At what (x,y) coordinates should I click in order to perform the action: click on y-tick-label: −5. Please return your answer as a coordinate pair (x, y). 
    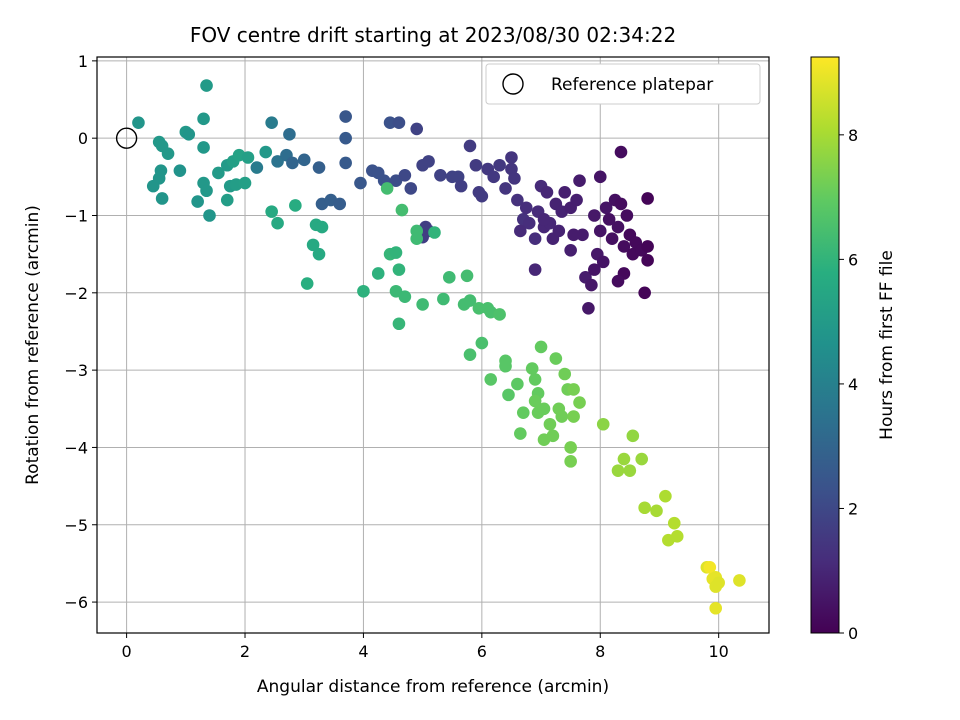
    Looking at the image, I should click on (76, 525).